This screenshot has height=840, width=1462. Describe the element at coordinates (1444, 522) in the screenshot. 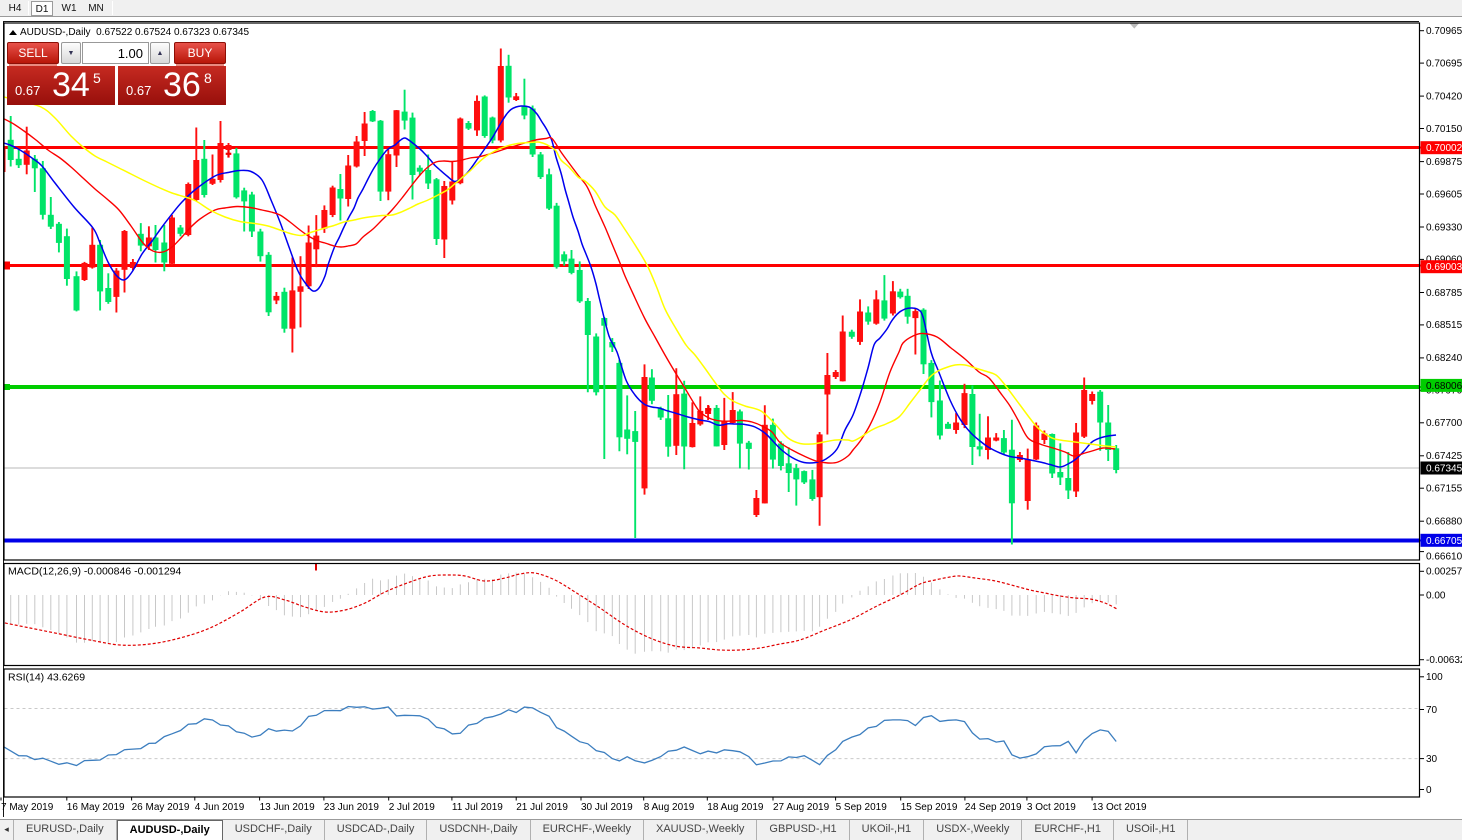

I see `svg-text: 0.66880` at that location.